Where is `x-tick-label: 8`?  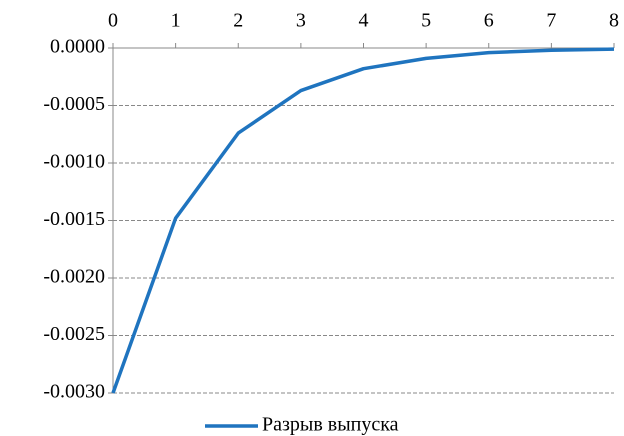
x-tick-label: 8 is located at coordinates (614, 21).